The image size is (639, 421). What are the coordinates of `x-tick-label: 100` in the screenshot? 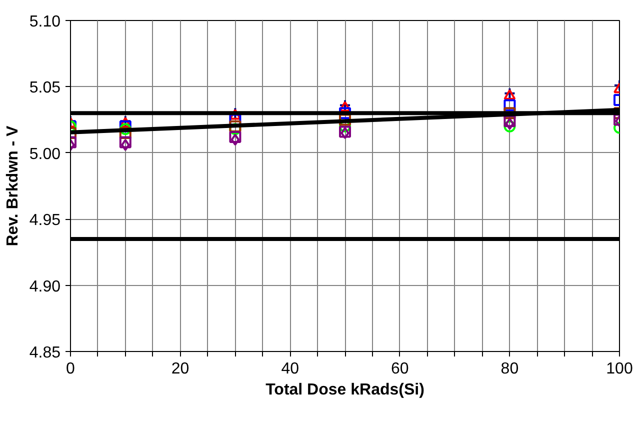 It's located at (619, 369).